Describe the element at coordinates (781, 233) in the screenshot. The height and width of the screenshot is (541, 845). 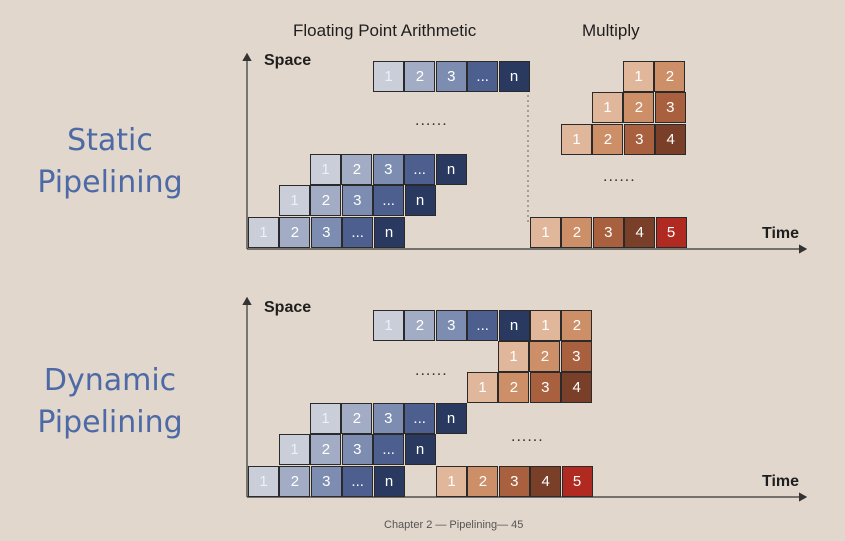
I see `static-time-label: Time` at that location.